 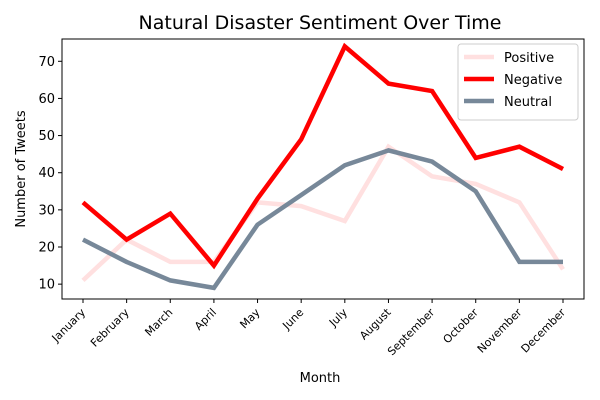 What do you see at coordinates (158, 322) in the screenshot?
I see `x-tick-label: March` at bounding box center [158, 322].